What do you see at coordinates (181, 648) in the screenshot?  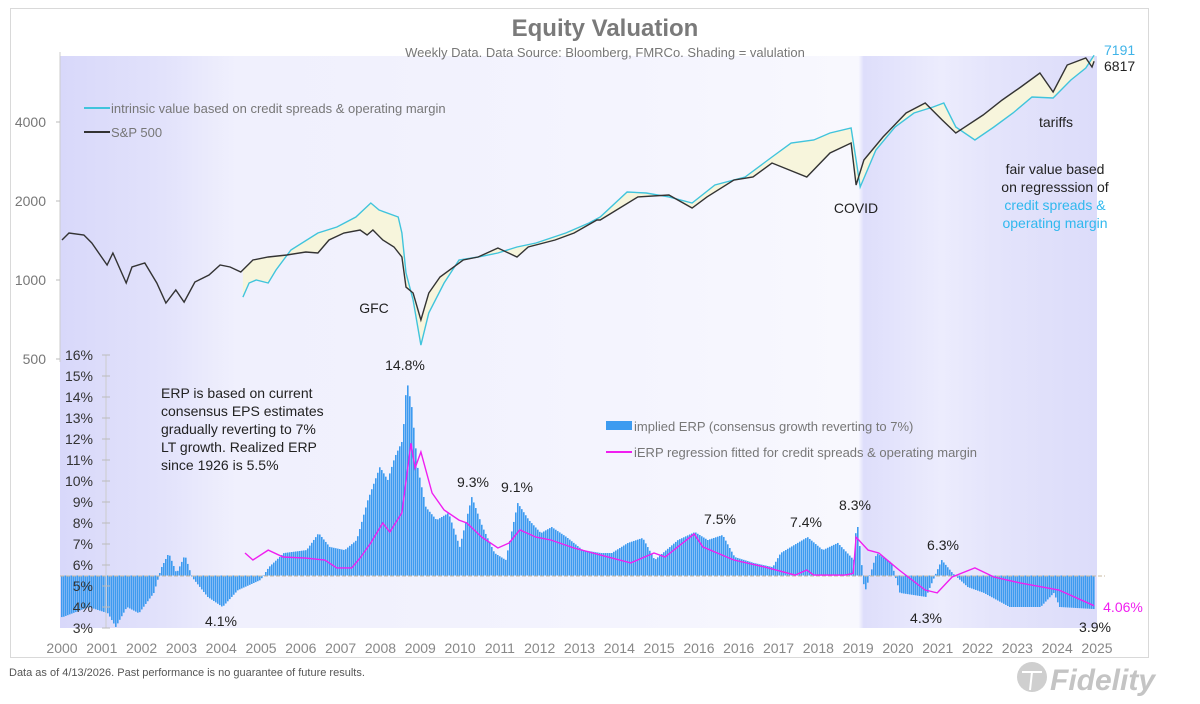 I see `x-tick-label: 2003` at bounding box center [181, 648].